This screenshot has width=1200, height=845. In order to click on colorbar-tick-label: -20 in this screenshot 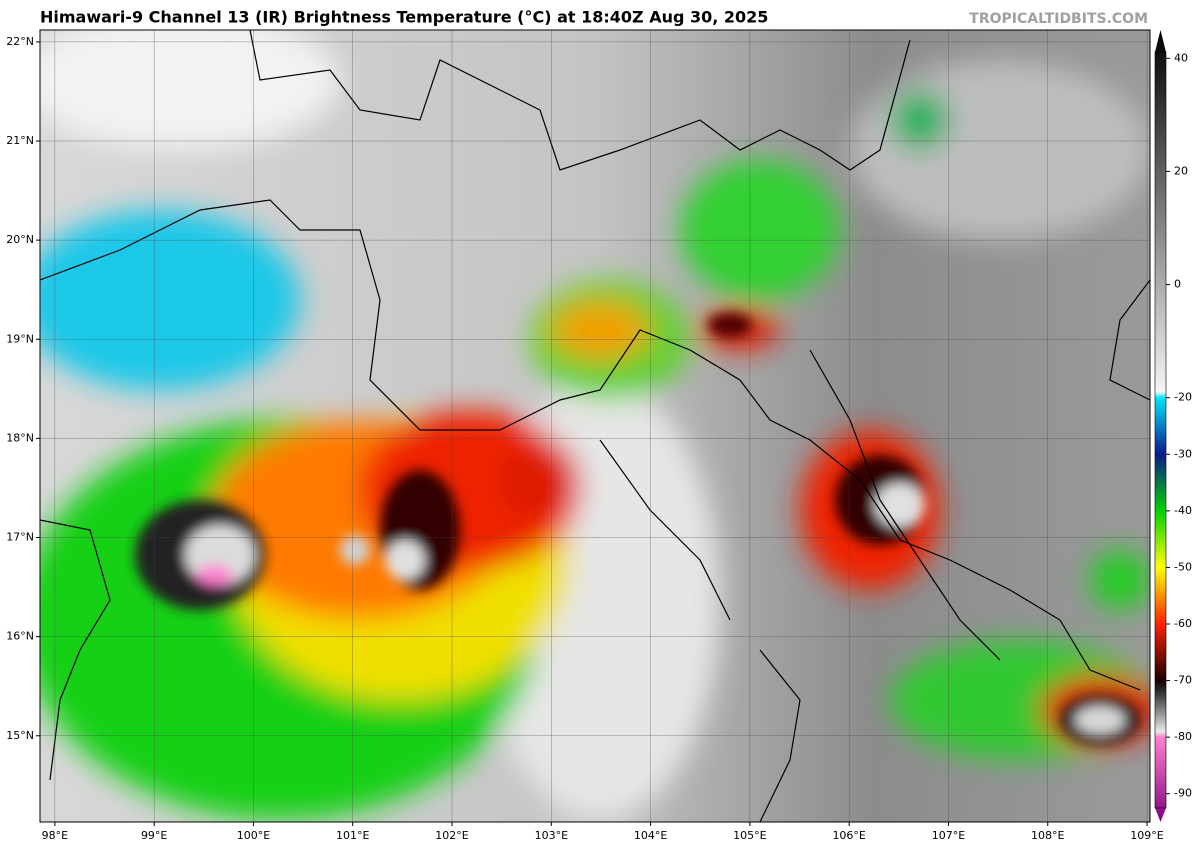, I will do `click(1183, 397)`.